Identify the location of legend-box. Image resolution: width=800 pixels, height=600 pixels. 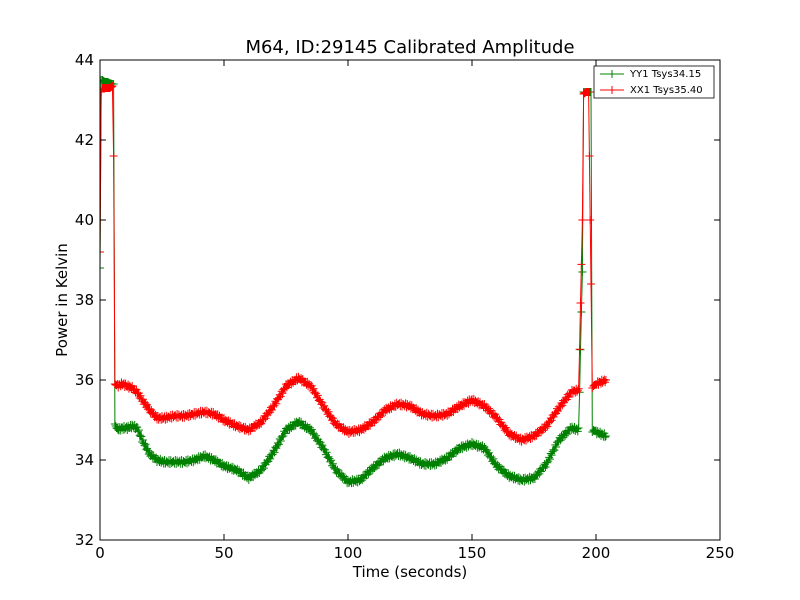
(654, 82).